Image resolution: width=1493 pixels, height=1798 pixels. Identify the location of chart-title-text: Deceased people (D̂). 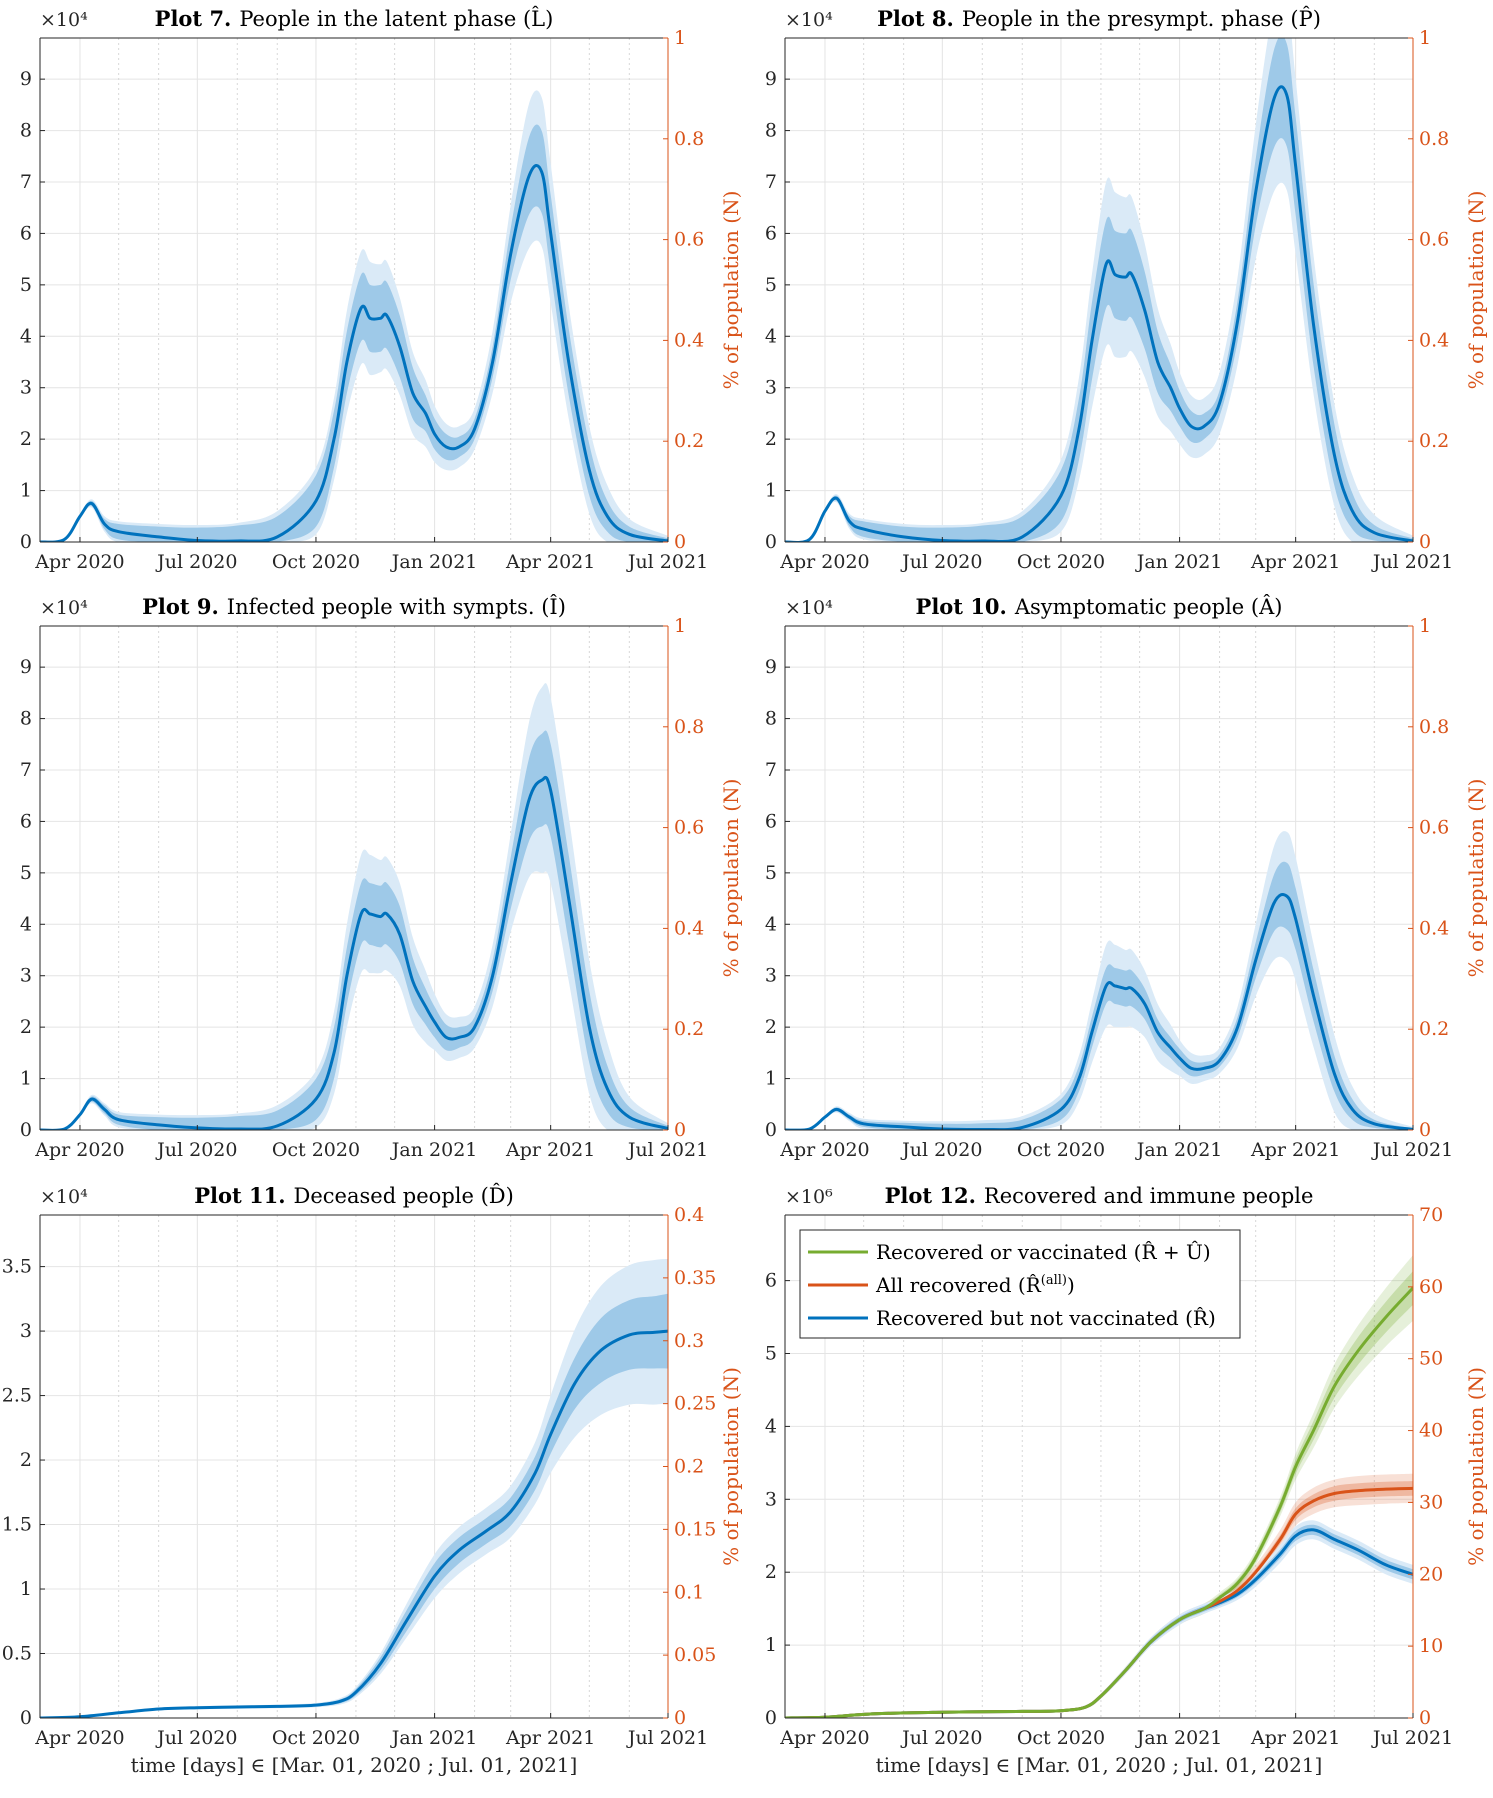
(404, 1196).